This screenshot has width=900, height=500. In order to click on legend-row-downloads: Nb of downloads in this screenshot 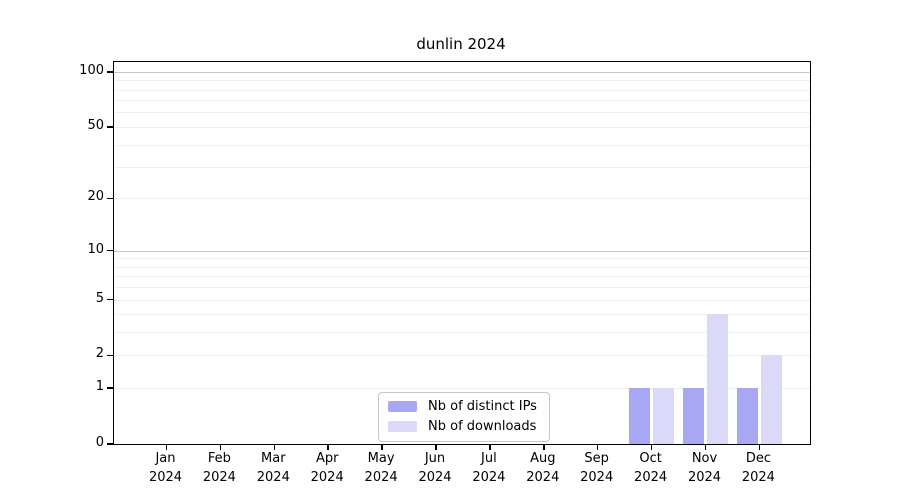, I will do `click(462, 426)`.